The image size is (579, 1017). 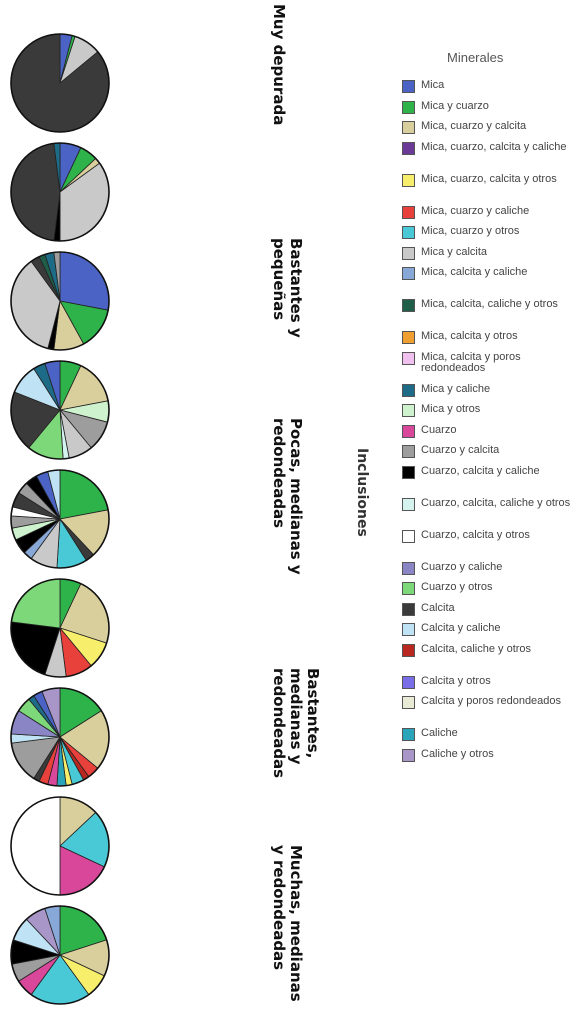 What do you see at coordinates (451, 409) in the screenshot?
I see `legend-label: Mica y otros` at bounding box center [451, 409].